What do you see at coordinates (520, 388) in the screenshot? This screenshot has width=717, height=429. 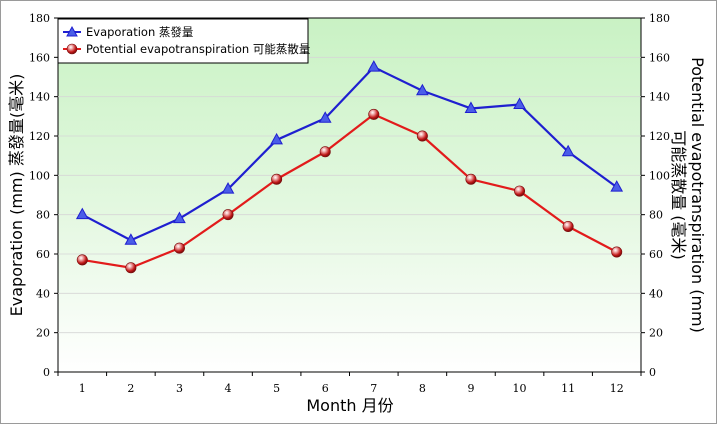 I see `x-tick-label: 10` at bounding box center [520, 388].